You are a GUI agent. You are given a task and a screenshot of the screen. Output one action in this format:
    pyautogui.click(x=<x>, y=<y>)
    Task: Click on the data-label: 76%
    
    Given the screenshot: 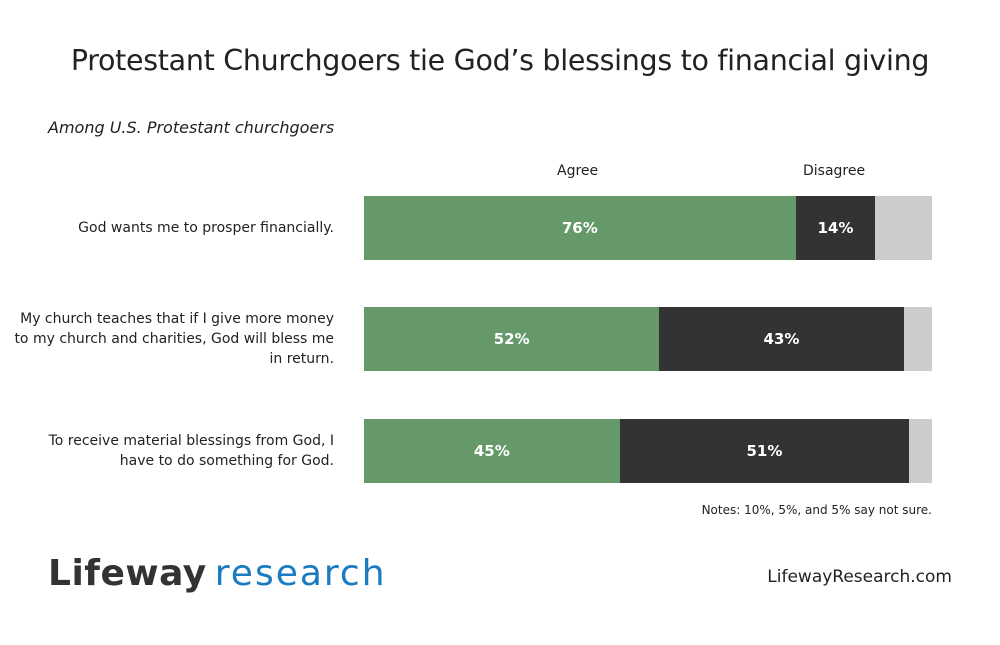 What is the action you would take?
    pyautogui.click(x=579, y=228)
    